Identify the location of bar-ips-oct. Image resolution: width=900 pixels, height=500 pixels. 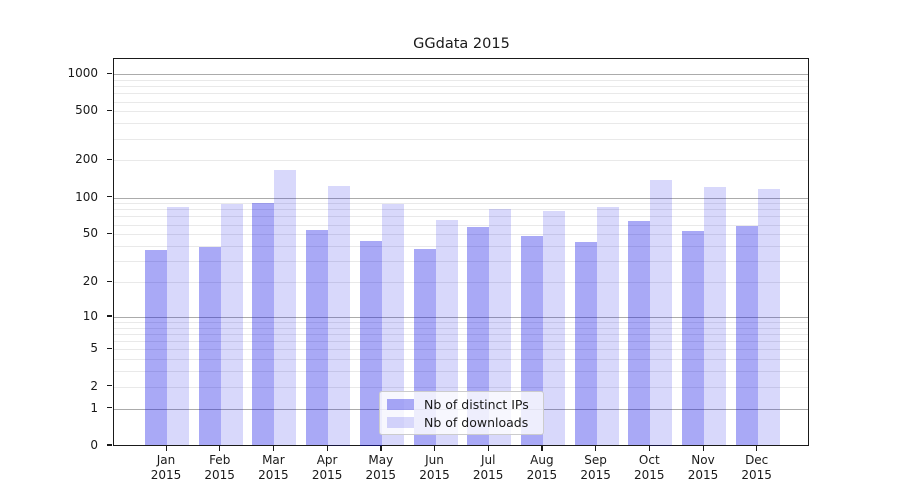
(639, 333).